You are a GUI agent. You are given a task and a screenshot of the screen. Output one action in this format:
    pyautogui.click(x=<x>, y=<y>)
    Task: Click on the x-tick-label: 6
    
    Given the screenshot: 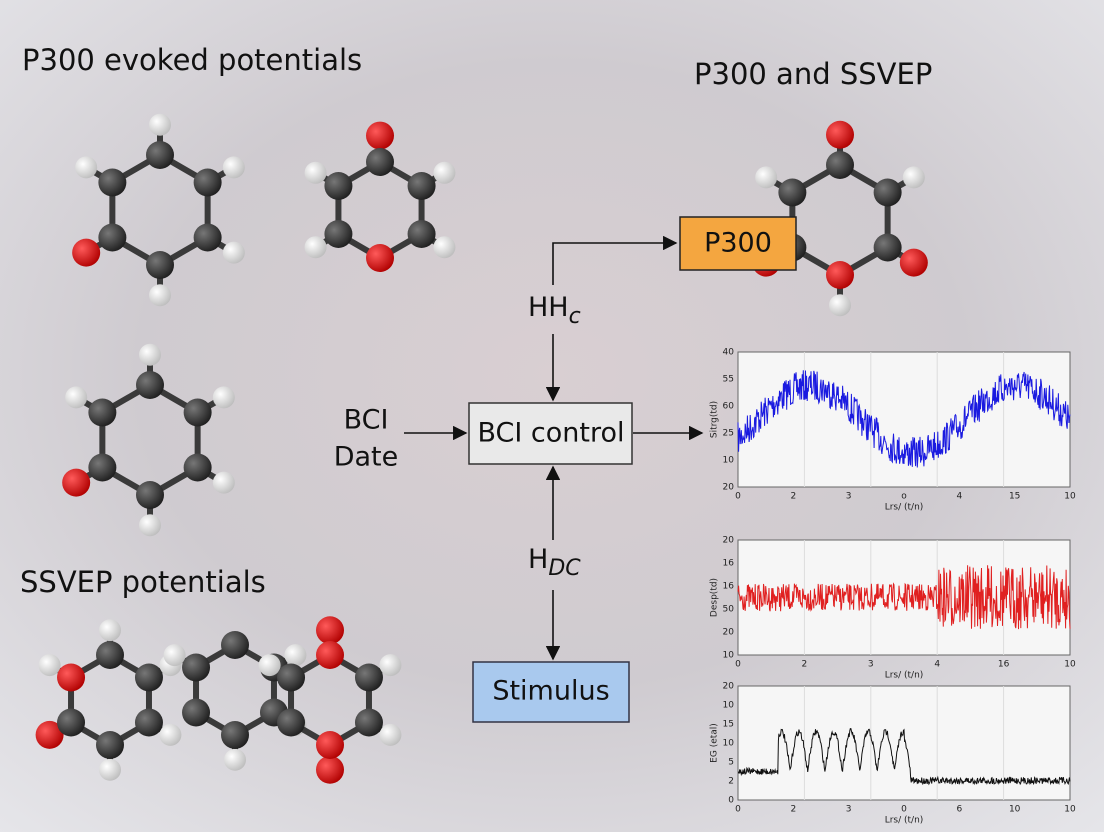 What is the action you would take?
    pyautogui.click(x=959, y=810)
    